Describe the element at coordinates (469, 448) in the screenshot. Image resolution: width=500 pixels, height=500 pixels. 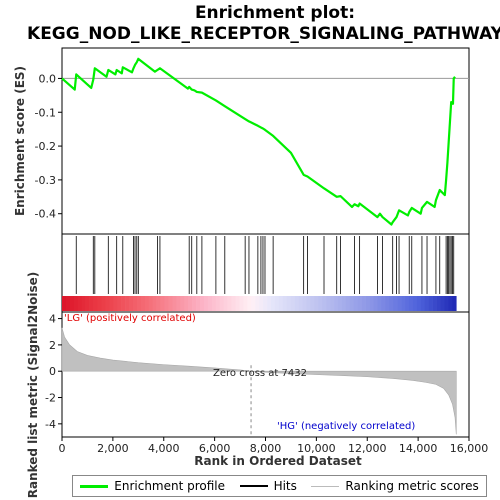
I see `xtick-label-8: 16,000` at that location.